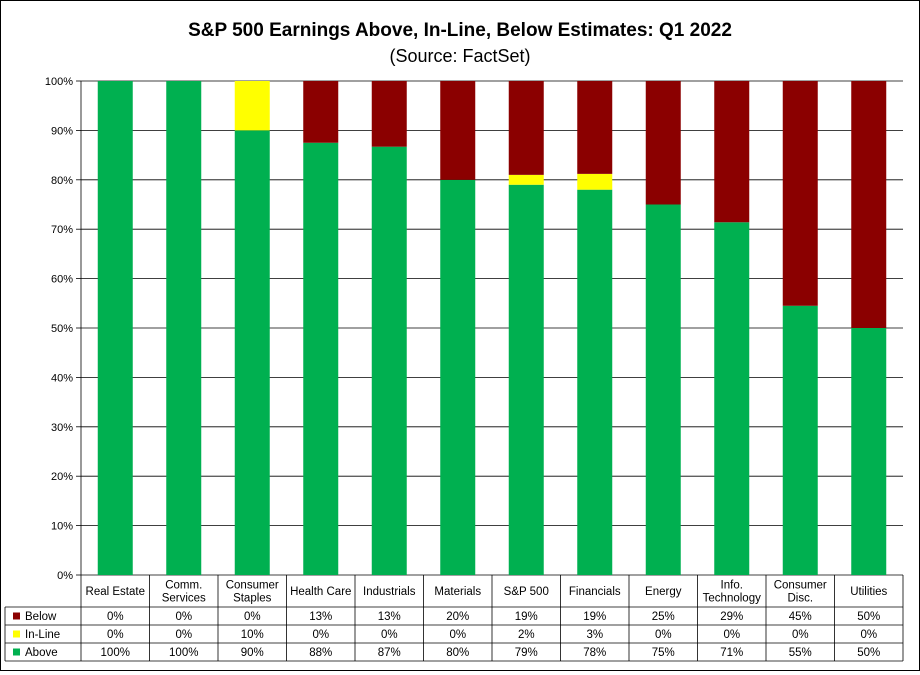 The height and width of the screenshot is (675, 920). What do you see at coordinates (868, 592) in the screenshot?
I see `category-label: Utilities` at bounding box center [868, 592].